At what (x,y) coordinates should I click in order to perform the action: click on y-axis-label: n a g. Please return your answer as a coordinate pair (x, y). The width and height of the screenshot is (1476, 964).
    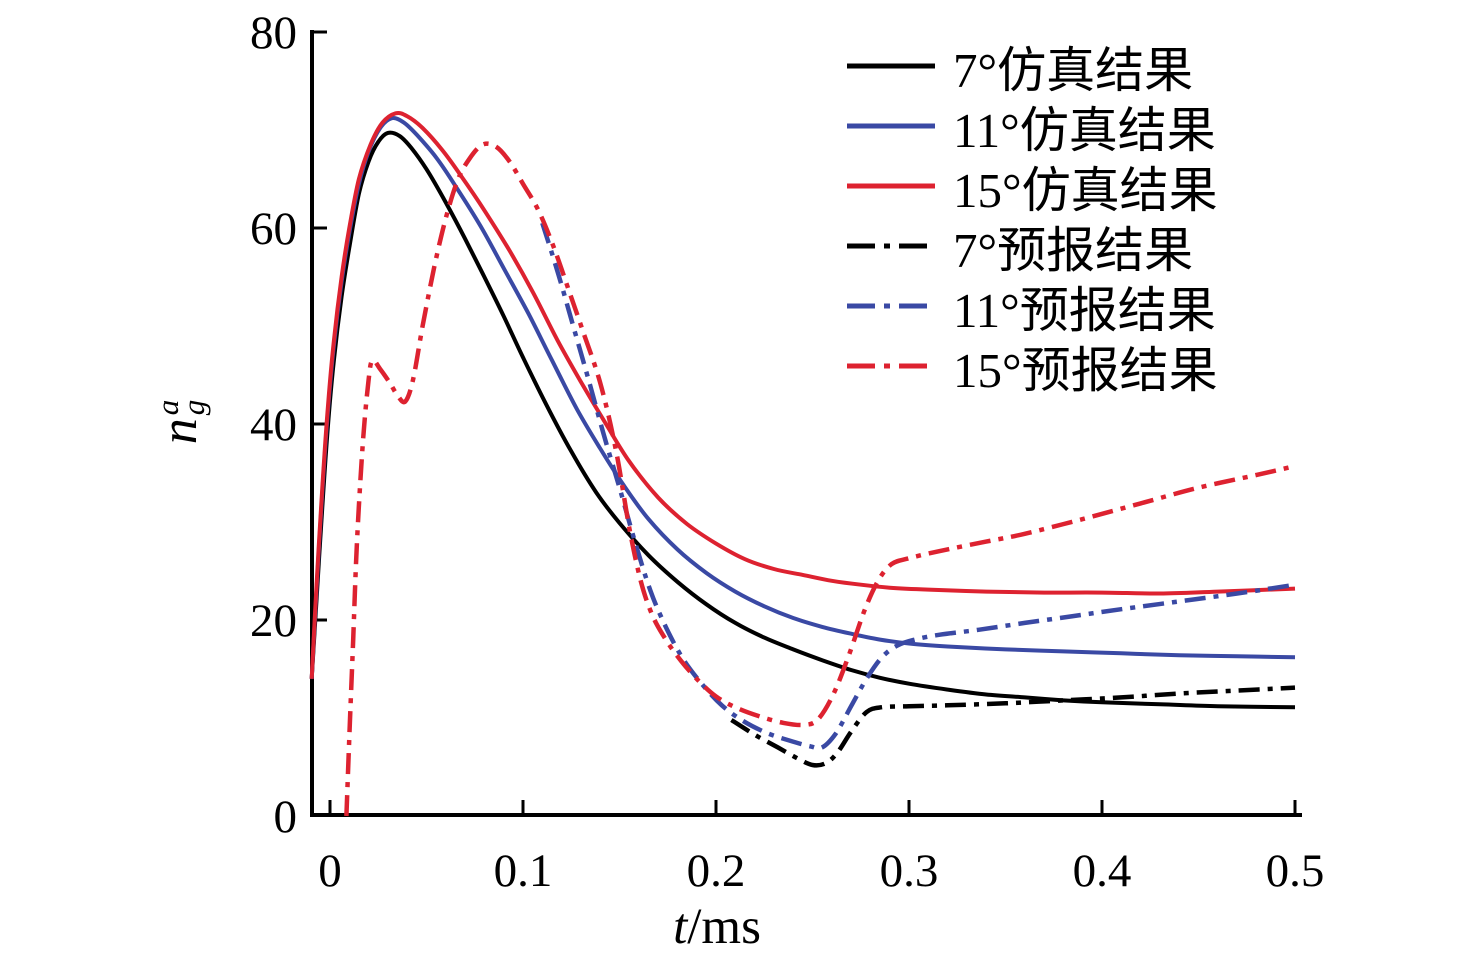
    Looking at the image, I should click on (179, 422).